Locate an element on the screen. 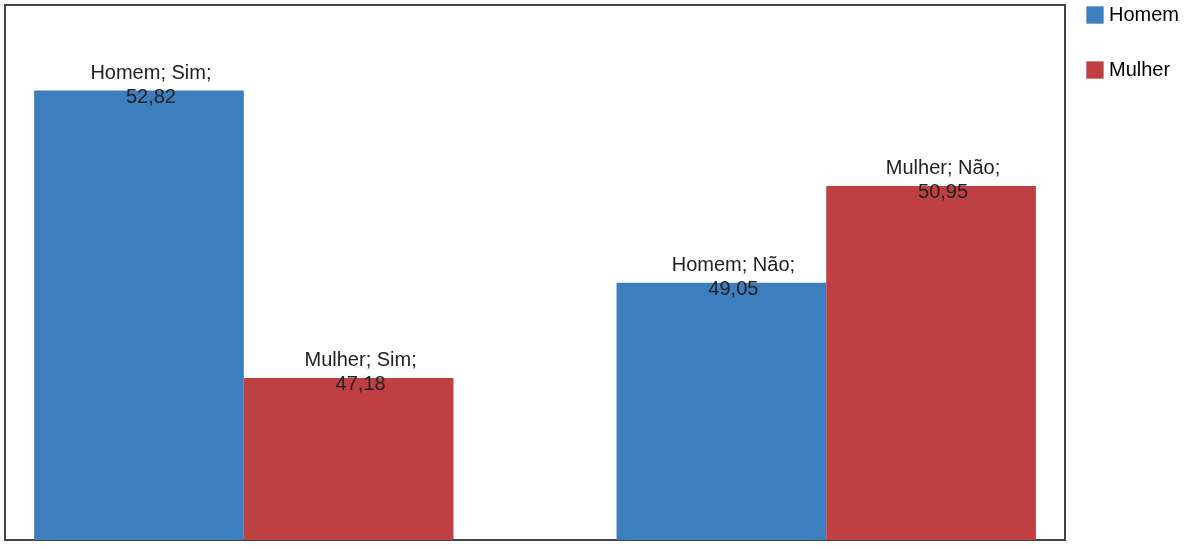 The height and width of the screenshot is (549, 1192). legend-label: Mulher is located at coordinates (1140, 69).